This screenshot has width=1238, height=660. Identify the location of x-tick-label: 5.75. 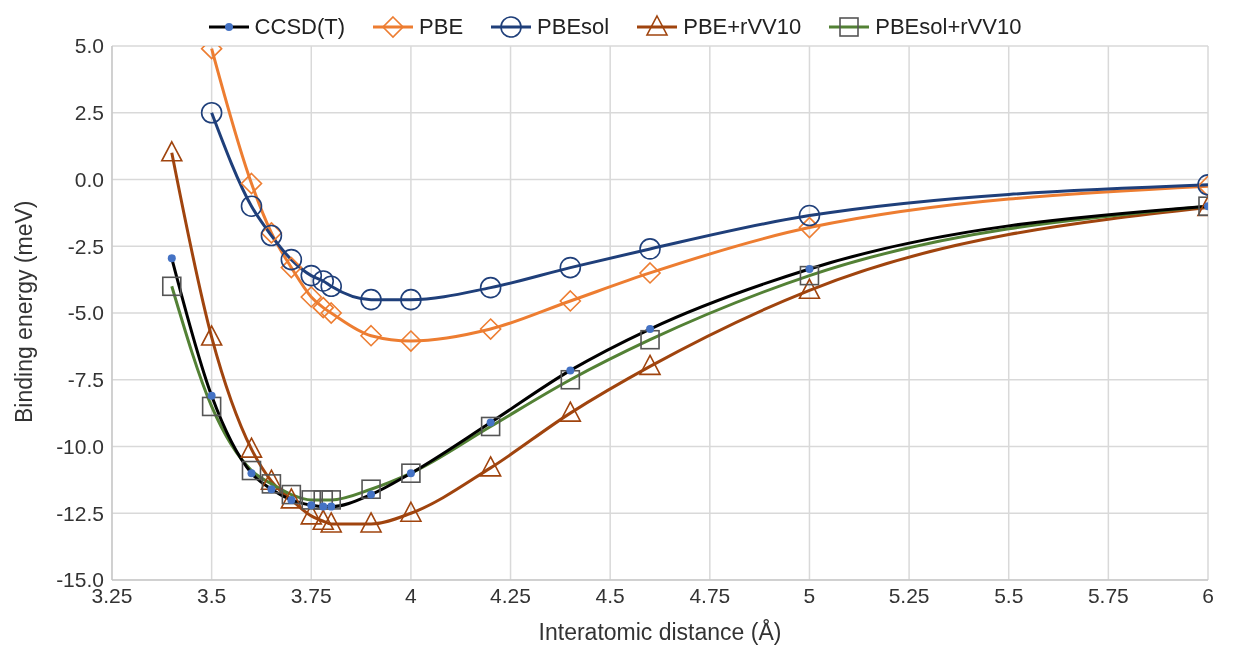
(1108, 595).